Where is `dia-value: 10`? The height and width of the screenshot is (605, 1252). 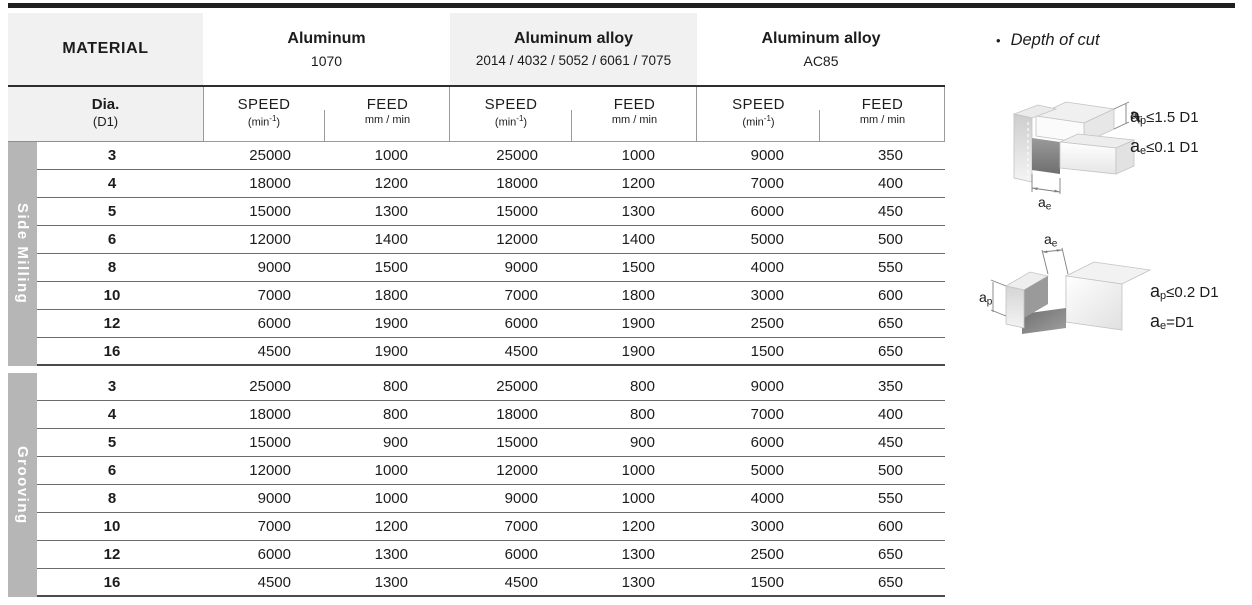 dia-value: 10 is located at coordinates (112, 526).